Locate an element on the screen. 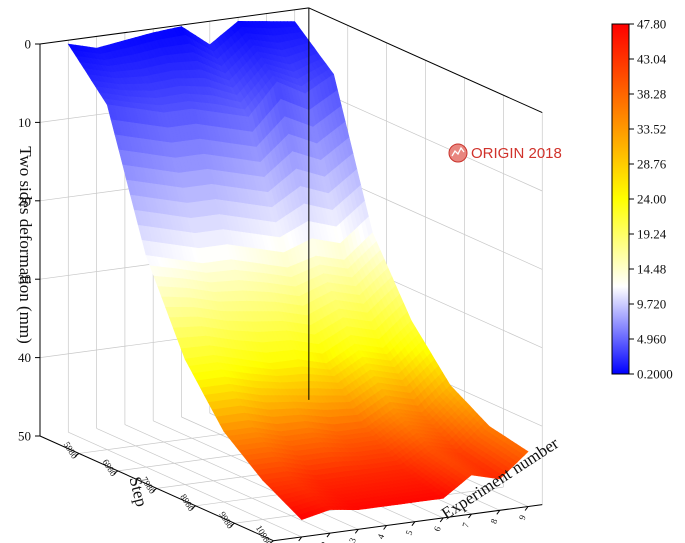 This screenshot has width=685, height=543. experiment-tick-label: 9 is located at coordinates (522, 517).